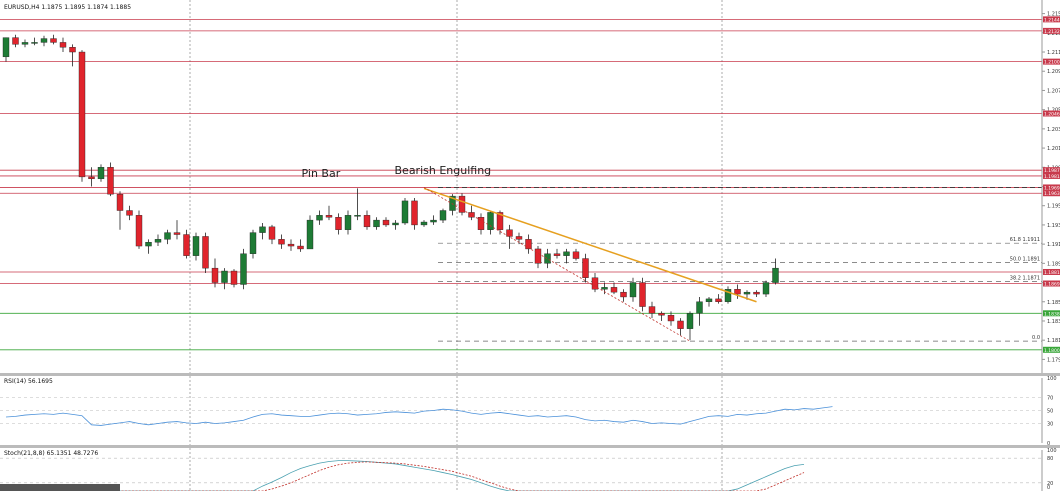 The image size is (1060, 491). I want to click on bearish-engulfing-label: Bearish Engulfing, so click(443, 170).